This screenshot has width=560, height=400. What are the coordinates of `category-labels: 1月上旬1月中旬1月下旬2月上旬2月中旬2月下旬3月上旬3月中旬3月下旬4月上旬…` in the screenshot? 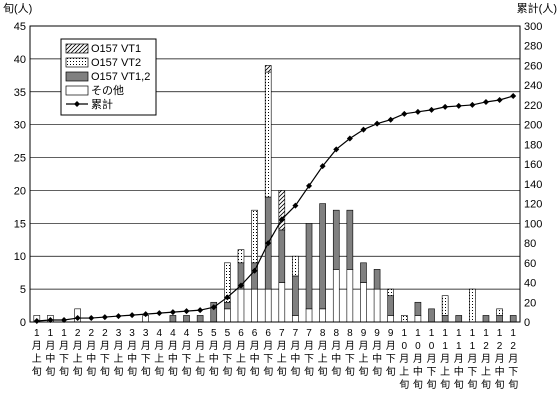 It's located at (275, 359).